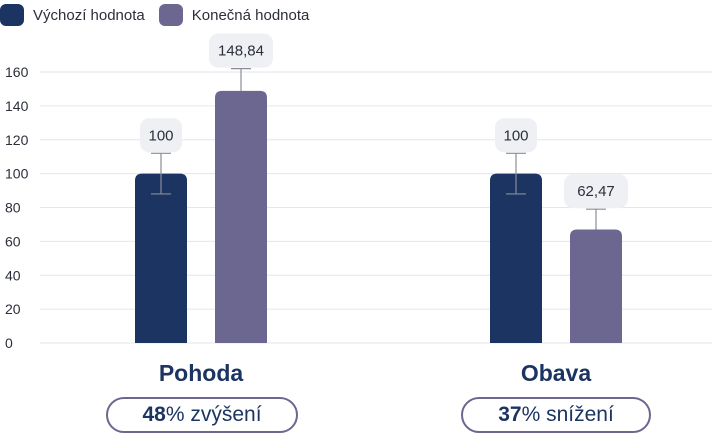  I want to click on y-axis-ticks: 0 20 40 60 80 100 120 140 160, so click(17, 207).